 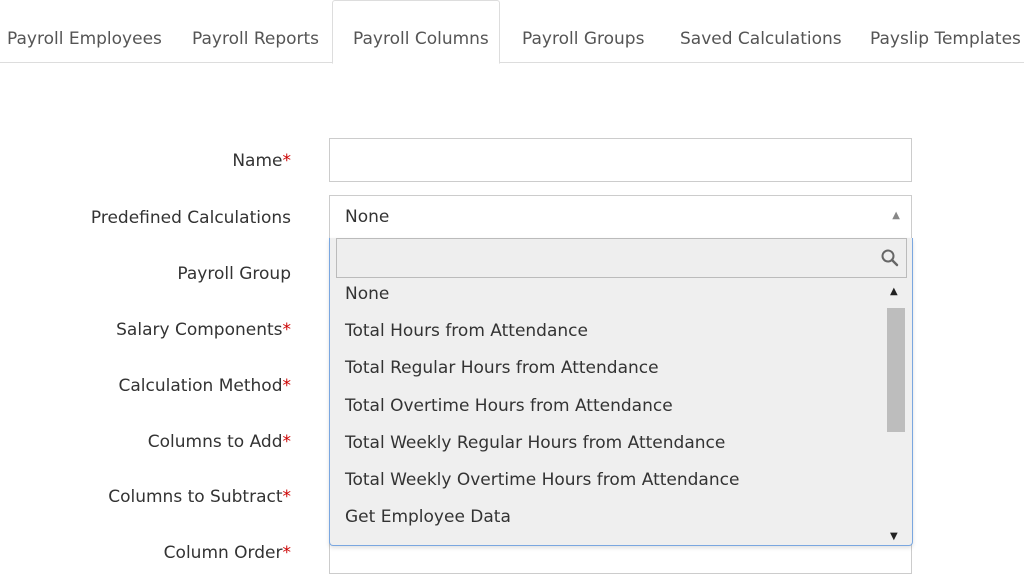 What do you see at coordinates (894, 291) in the screenshot?
I see `scroll-up-arrow-icon: ▲` at bounding box center [894, 291].